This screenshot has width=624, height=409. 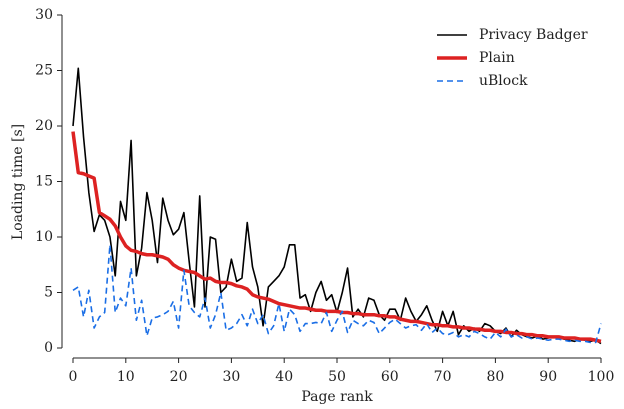 I want to click on x-tick-label: 10, so click(x=126, y=377).